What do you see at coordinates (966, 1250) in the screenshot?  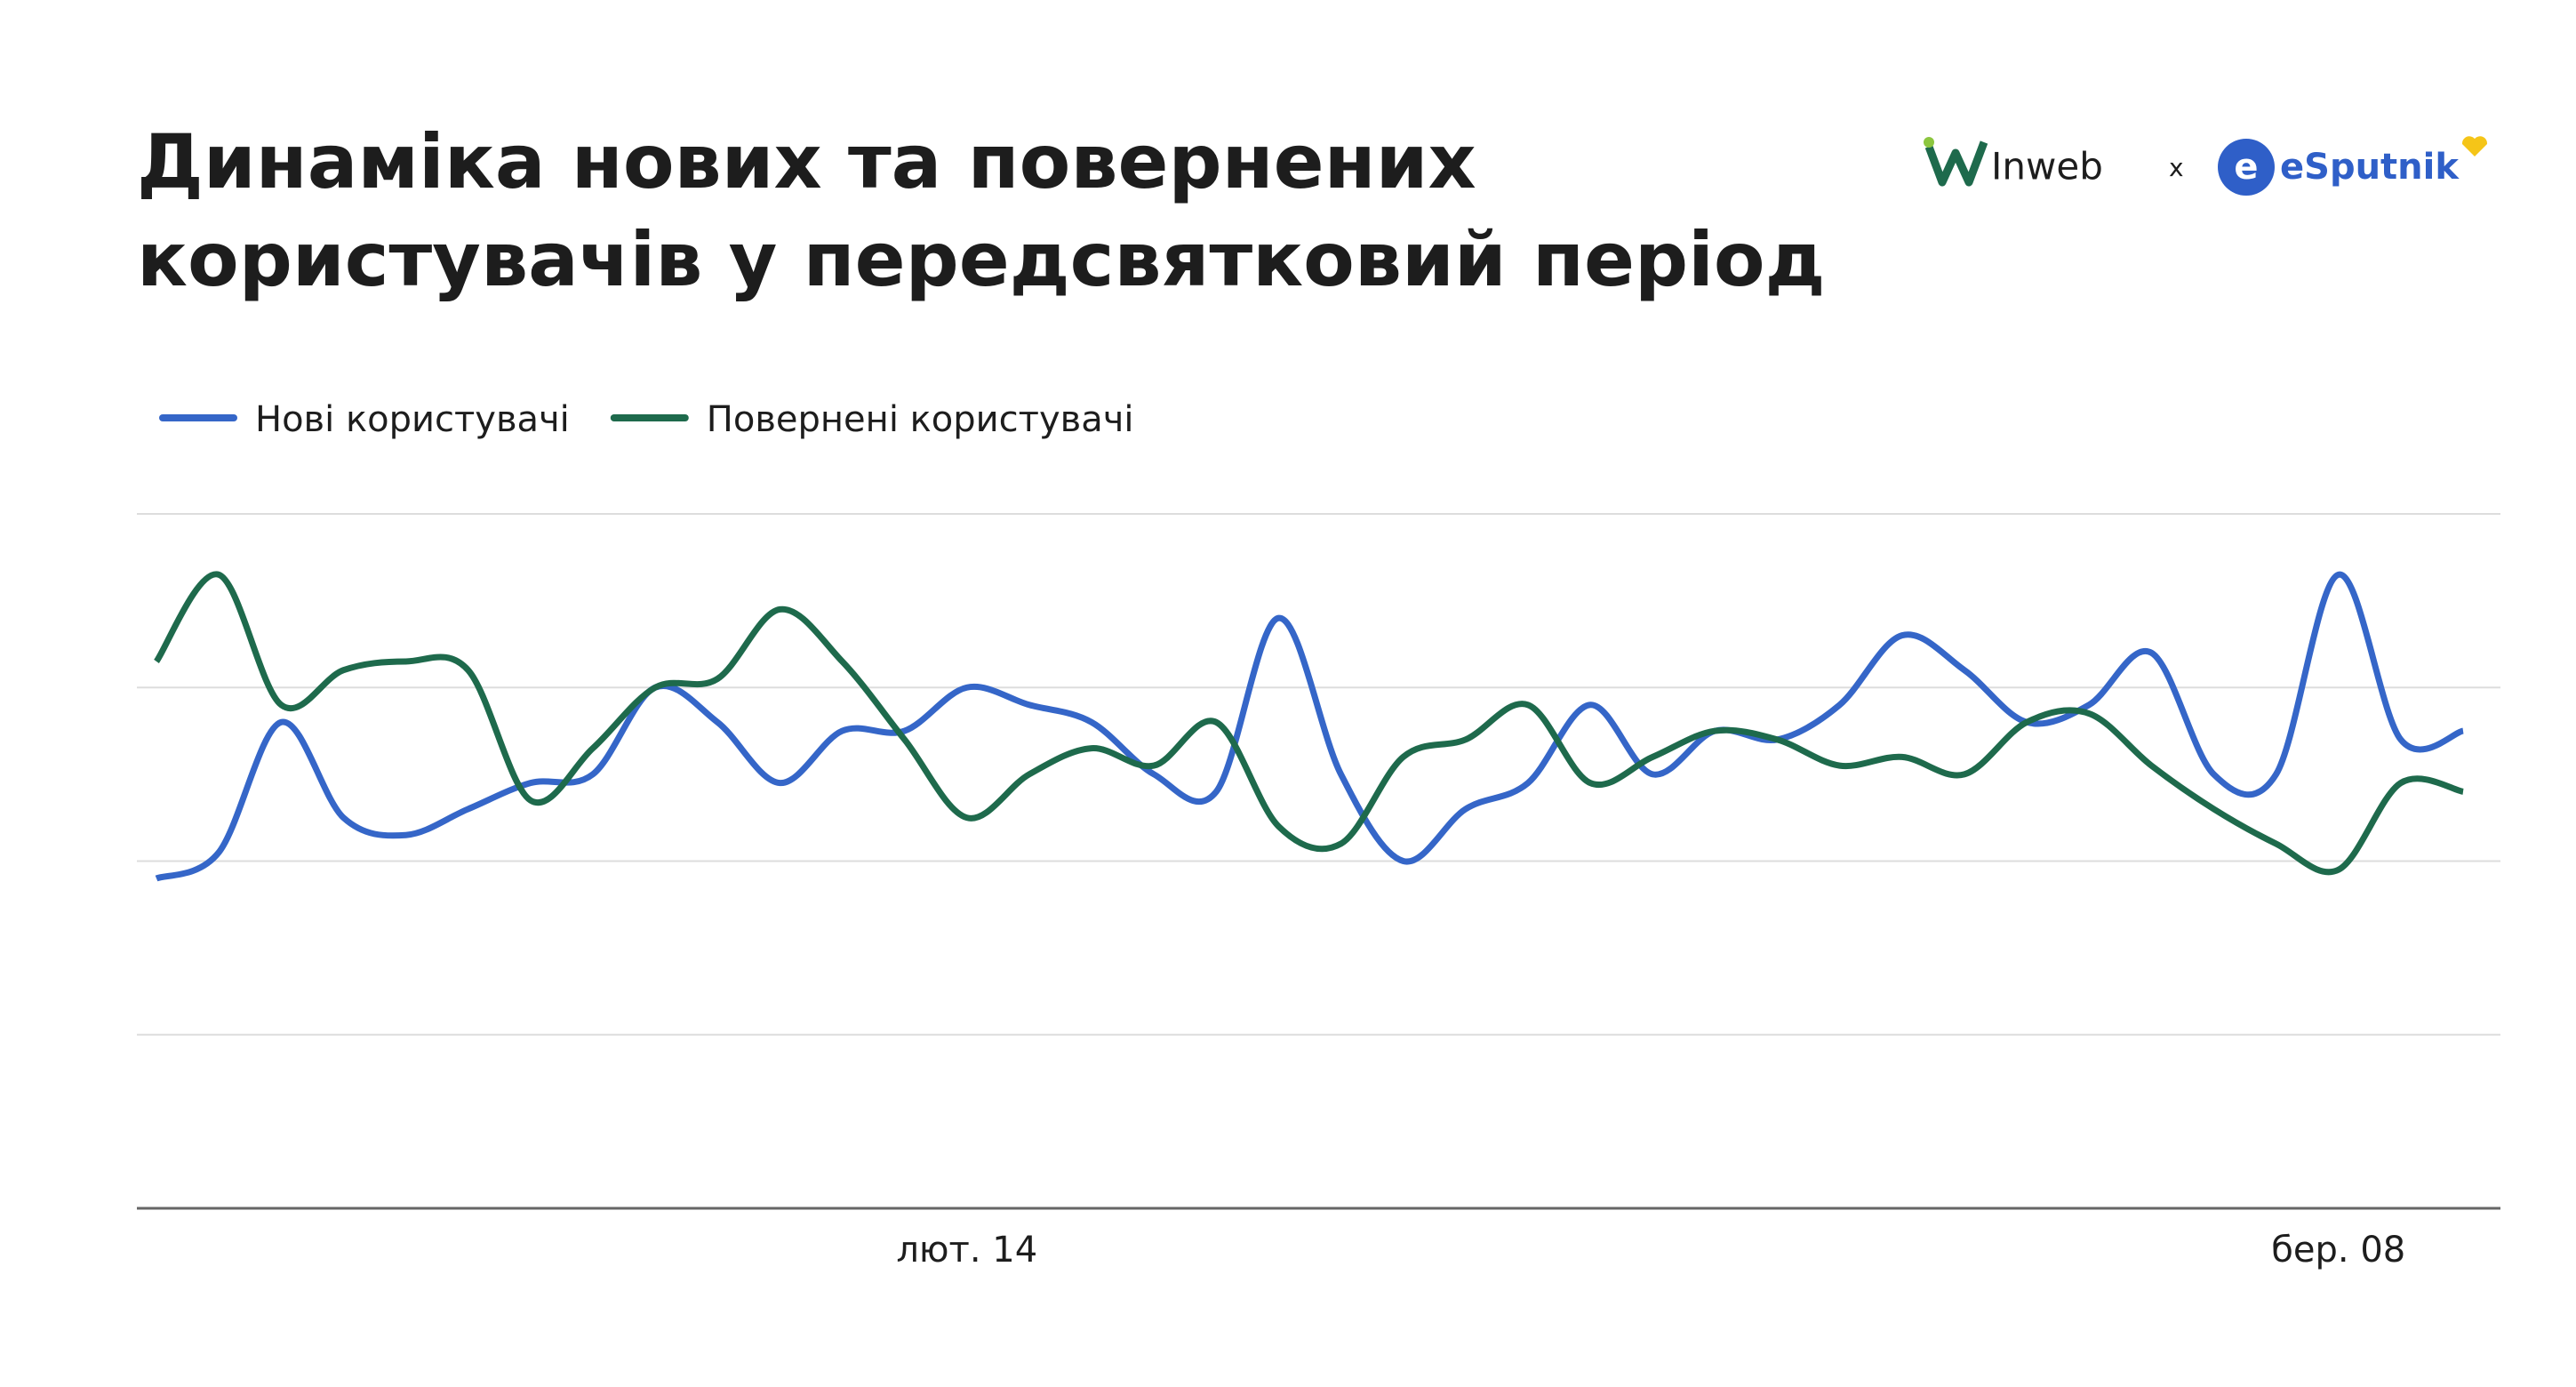 I see `x-tick-label: лют. 14` at bounding box center [966, 1250].